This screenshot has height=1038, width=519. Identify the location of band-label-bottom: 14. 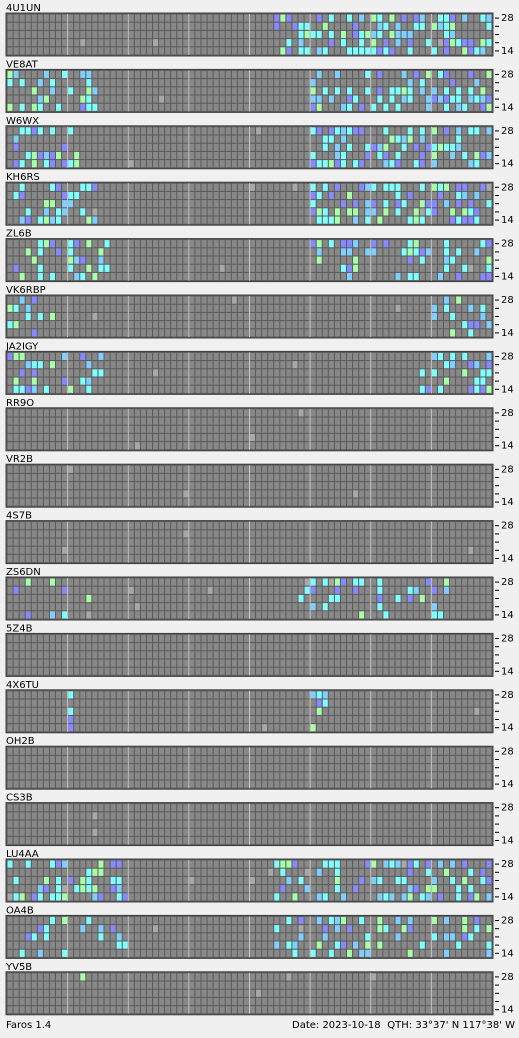
(507, 389).